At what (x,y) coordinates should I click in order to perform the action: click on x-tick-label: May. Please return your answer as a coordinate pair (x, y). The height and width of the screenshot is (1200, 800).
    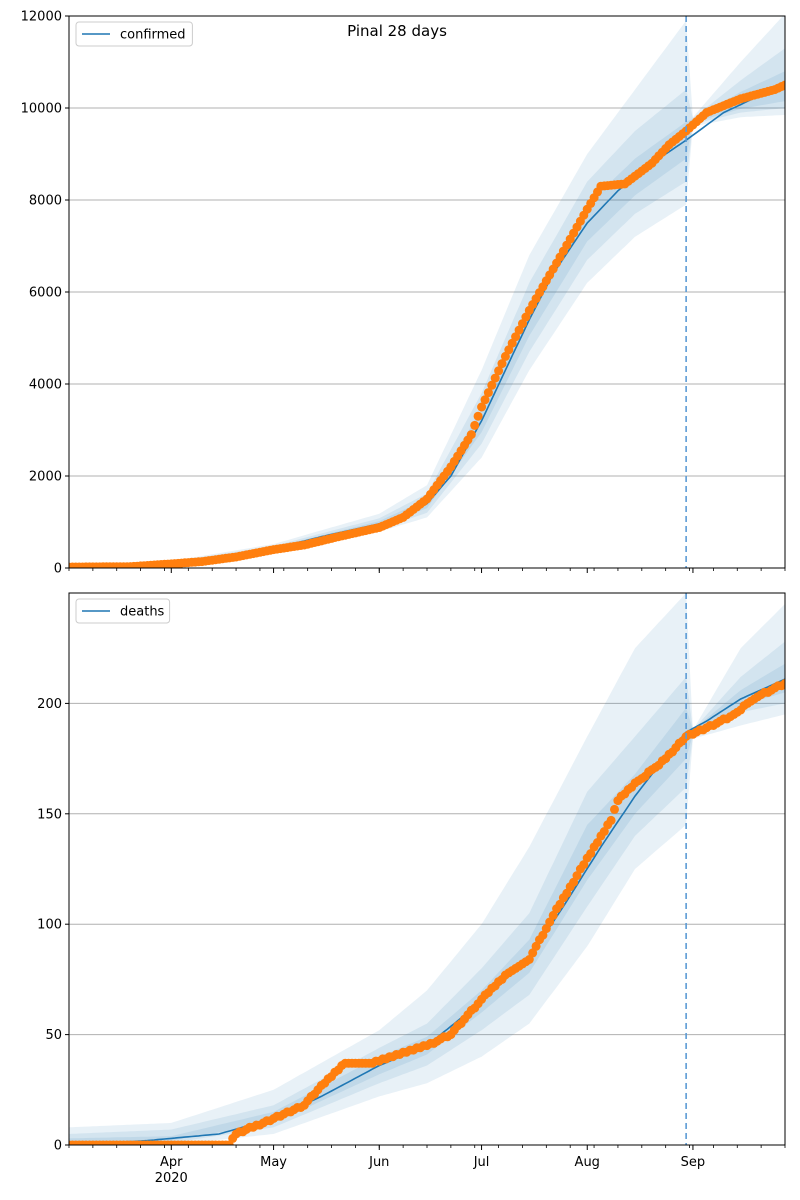
    Looking at the image, I should click on (273, 1162).